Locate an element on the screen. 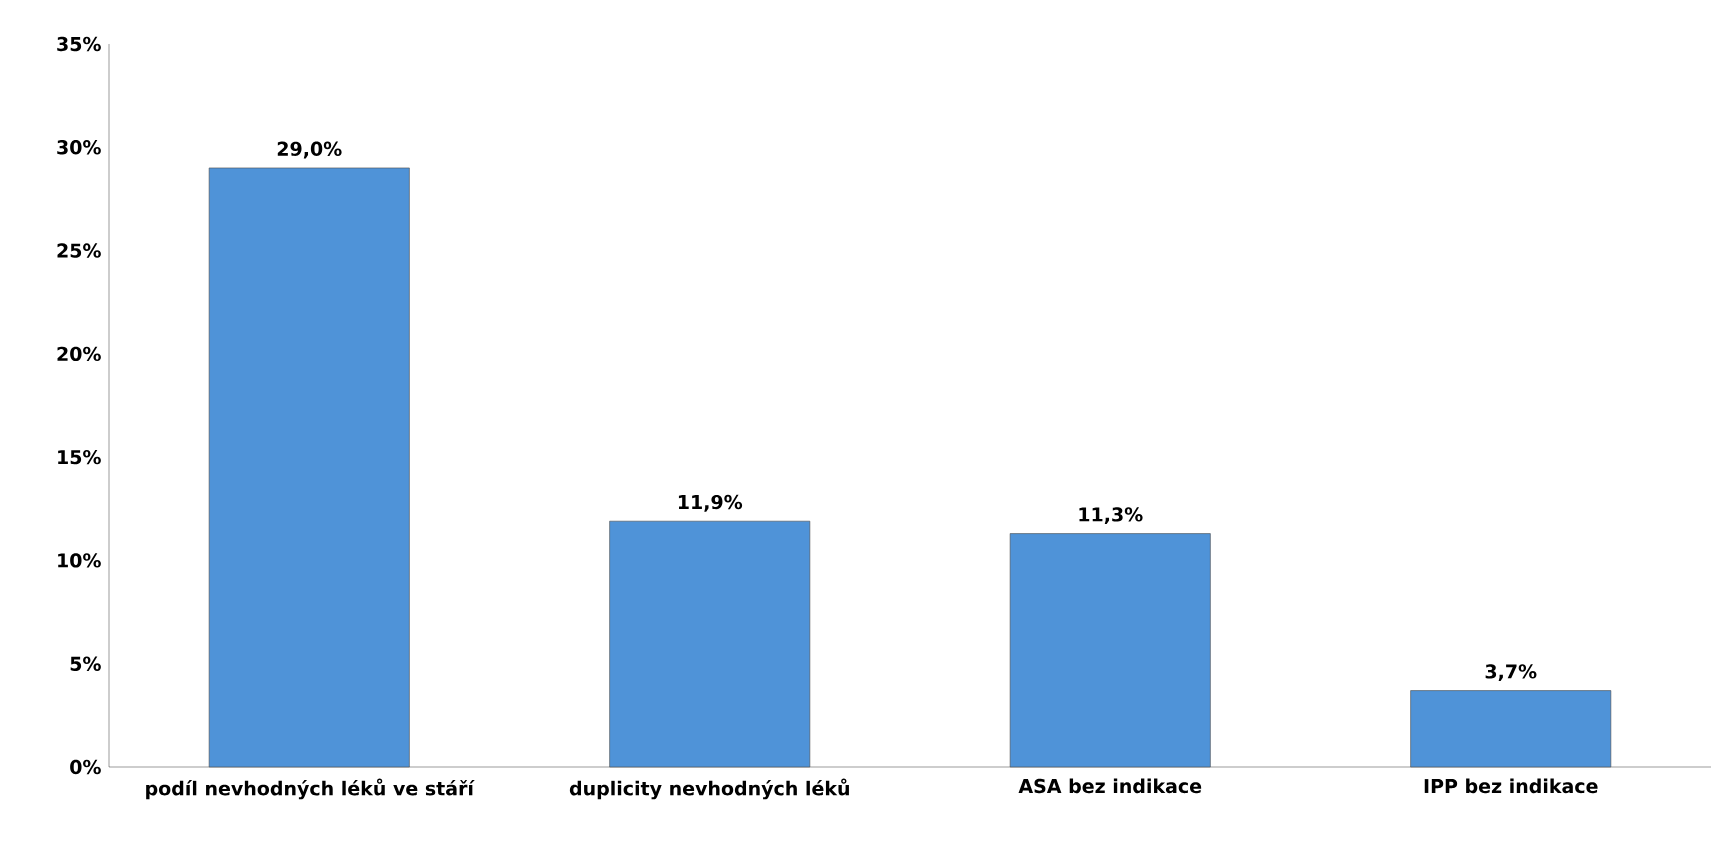 This screenshot has height=846, width=1711. y-tick-label: 30% is located at coordinates (79, 147).